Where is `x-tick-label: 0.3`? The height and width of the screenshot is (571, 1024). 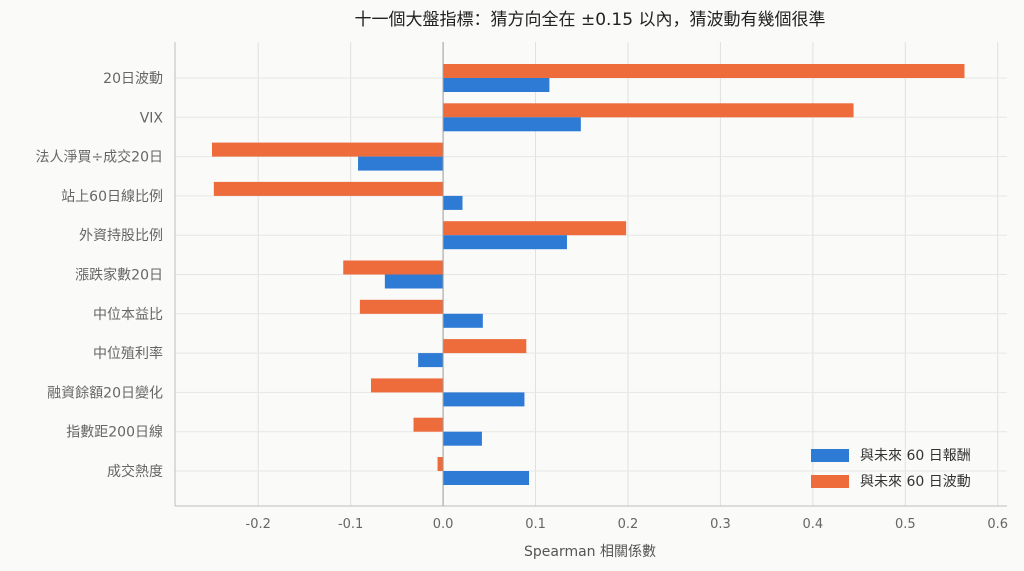
x-tick-label: 0.3 is located at coordinates (720, 524).